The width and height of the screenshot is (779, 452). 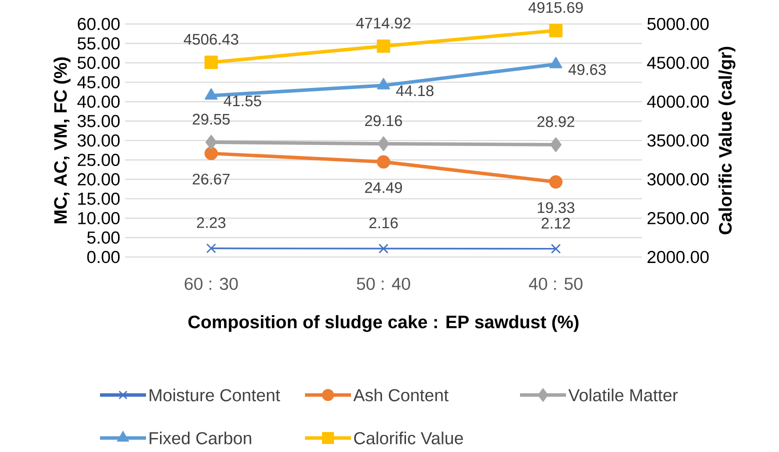 I want to click on y-tick-label: 25.00, so click(x=99, y=160).